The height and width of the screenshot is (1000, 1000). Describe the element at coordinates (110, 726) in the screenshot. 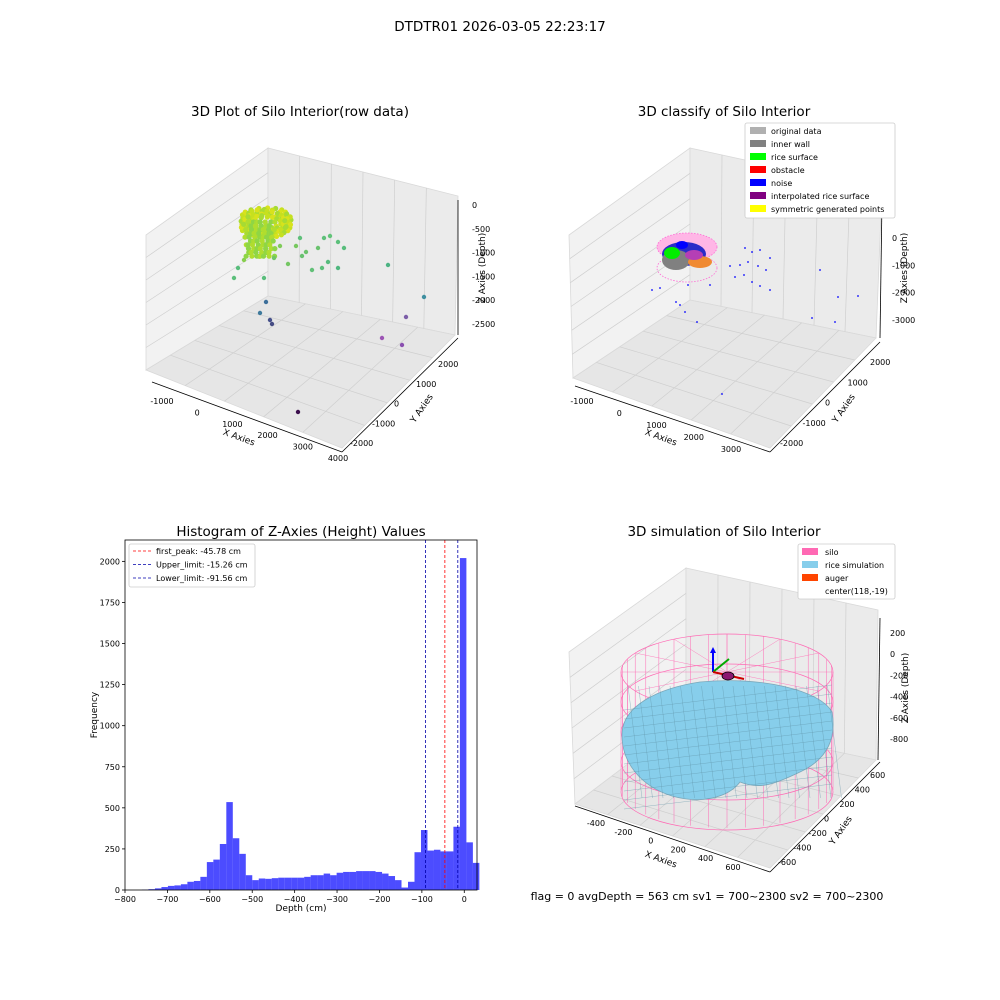

I see `y-tick-label: 1000` at that location.